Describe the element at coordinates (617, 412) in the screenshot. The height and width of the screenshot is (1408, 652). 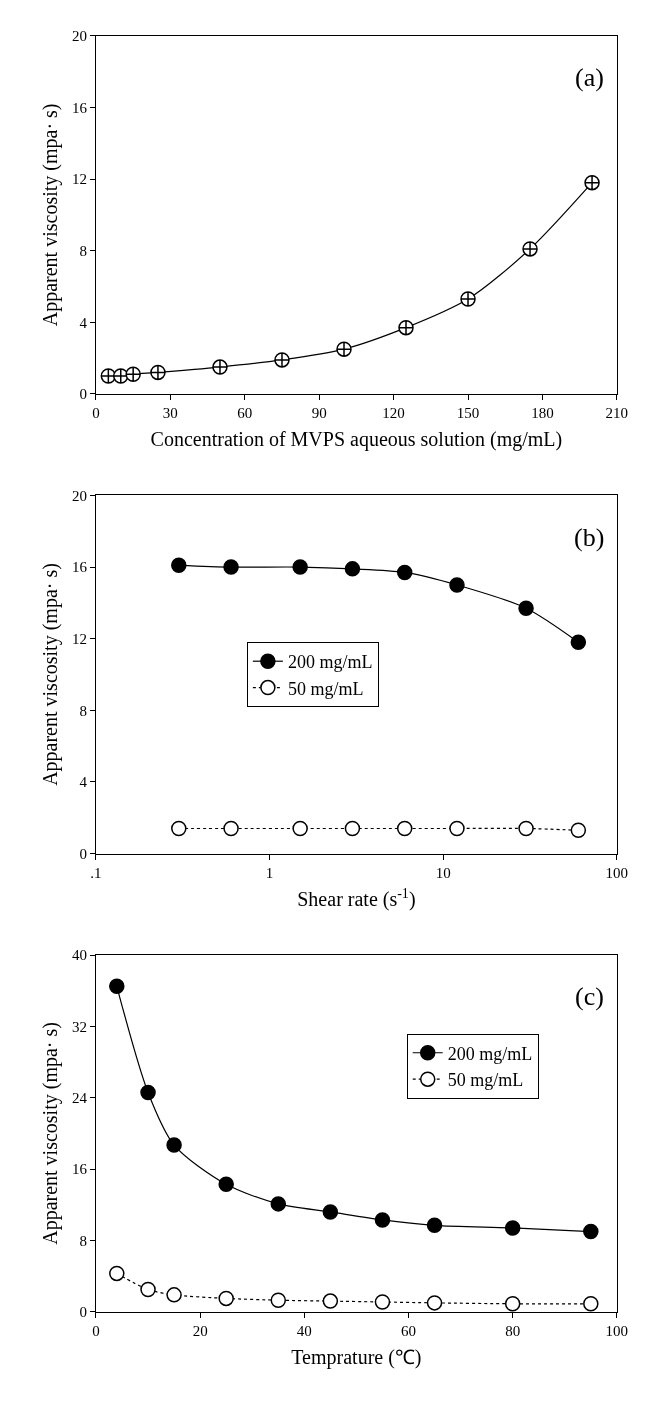
I see `x-tick-label: 210` at that location.